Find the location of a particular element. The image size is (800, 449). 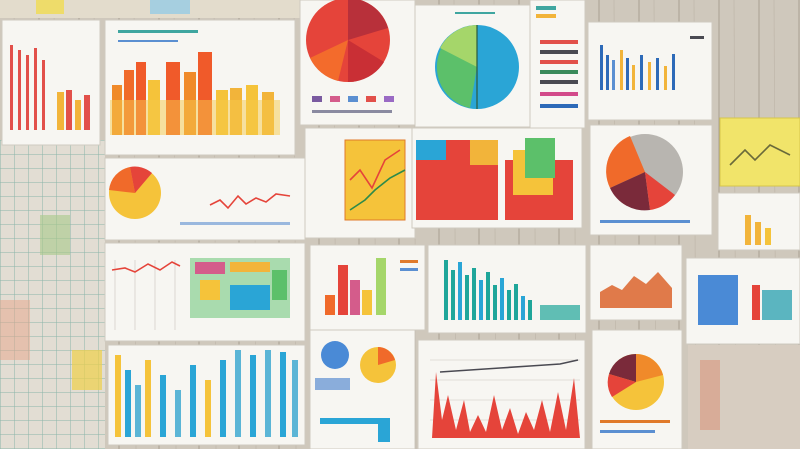

paper-red-spikes is located at coordinates (501, 394).